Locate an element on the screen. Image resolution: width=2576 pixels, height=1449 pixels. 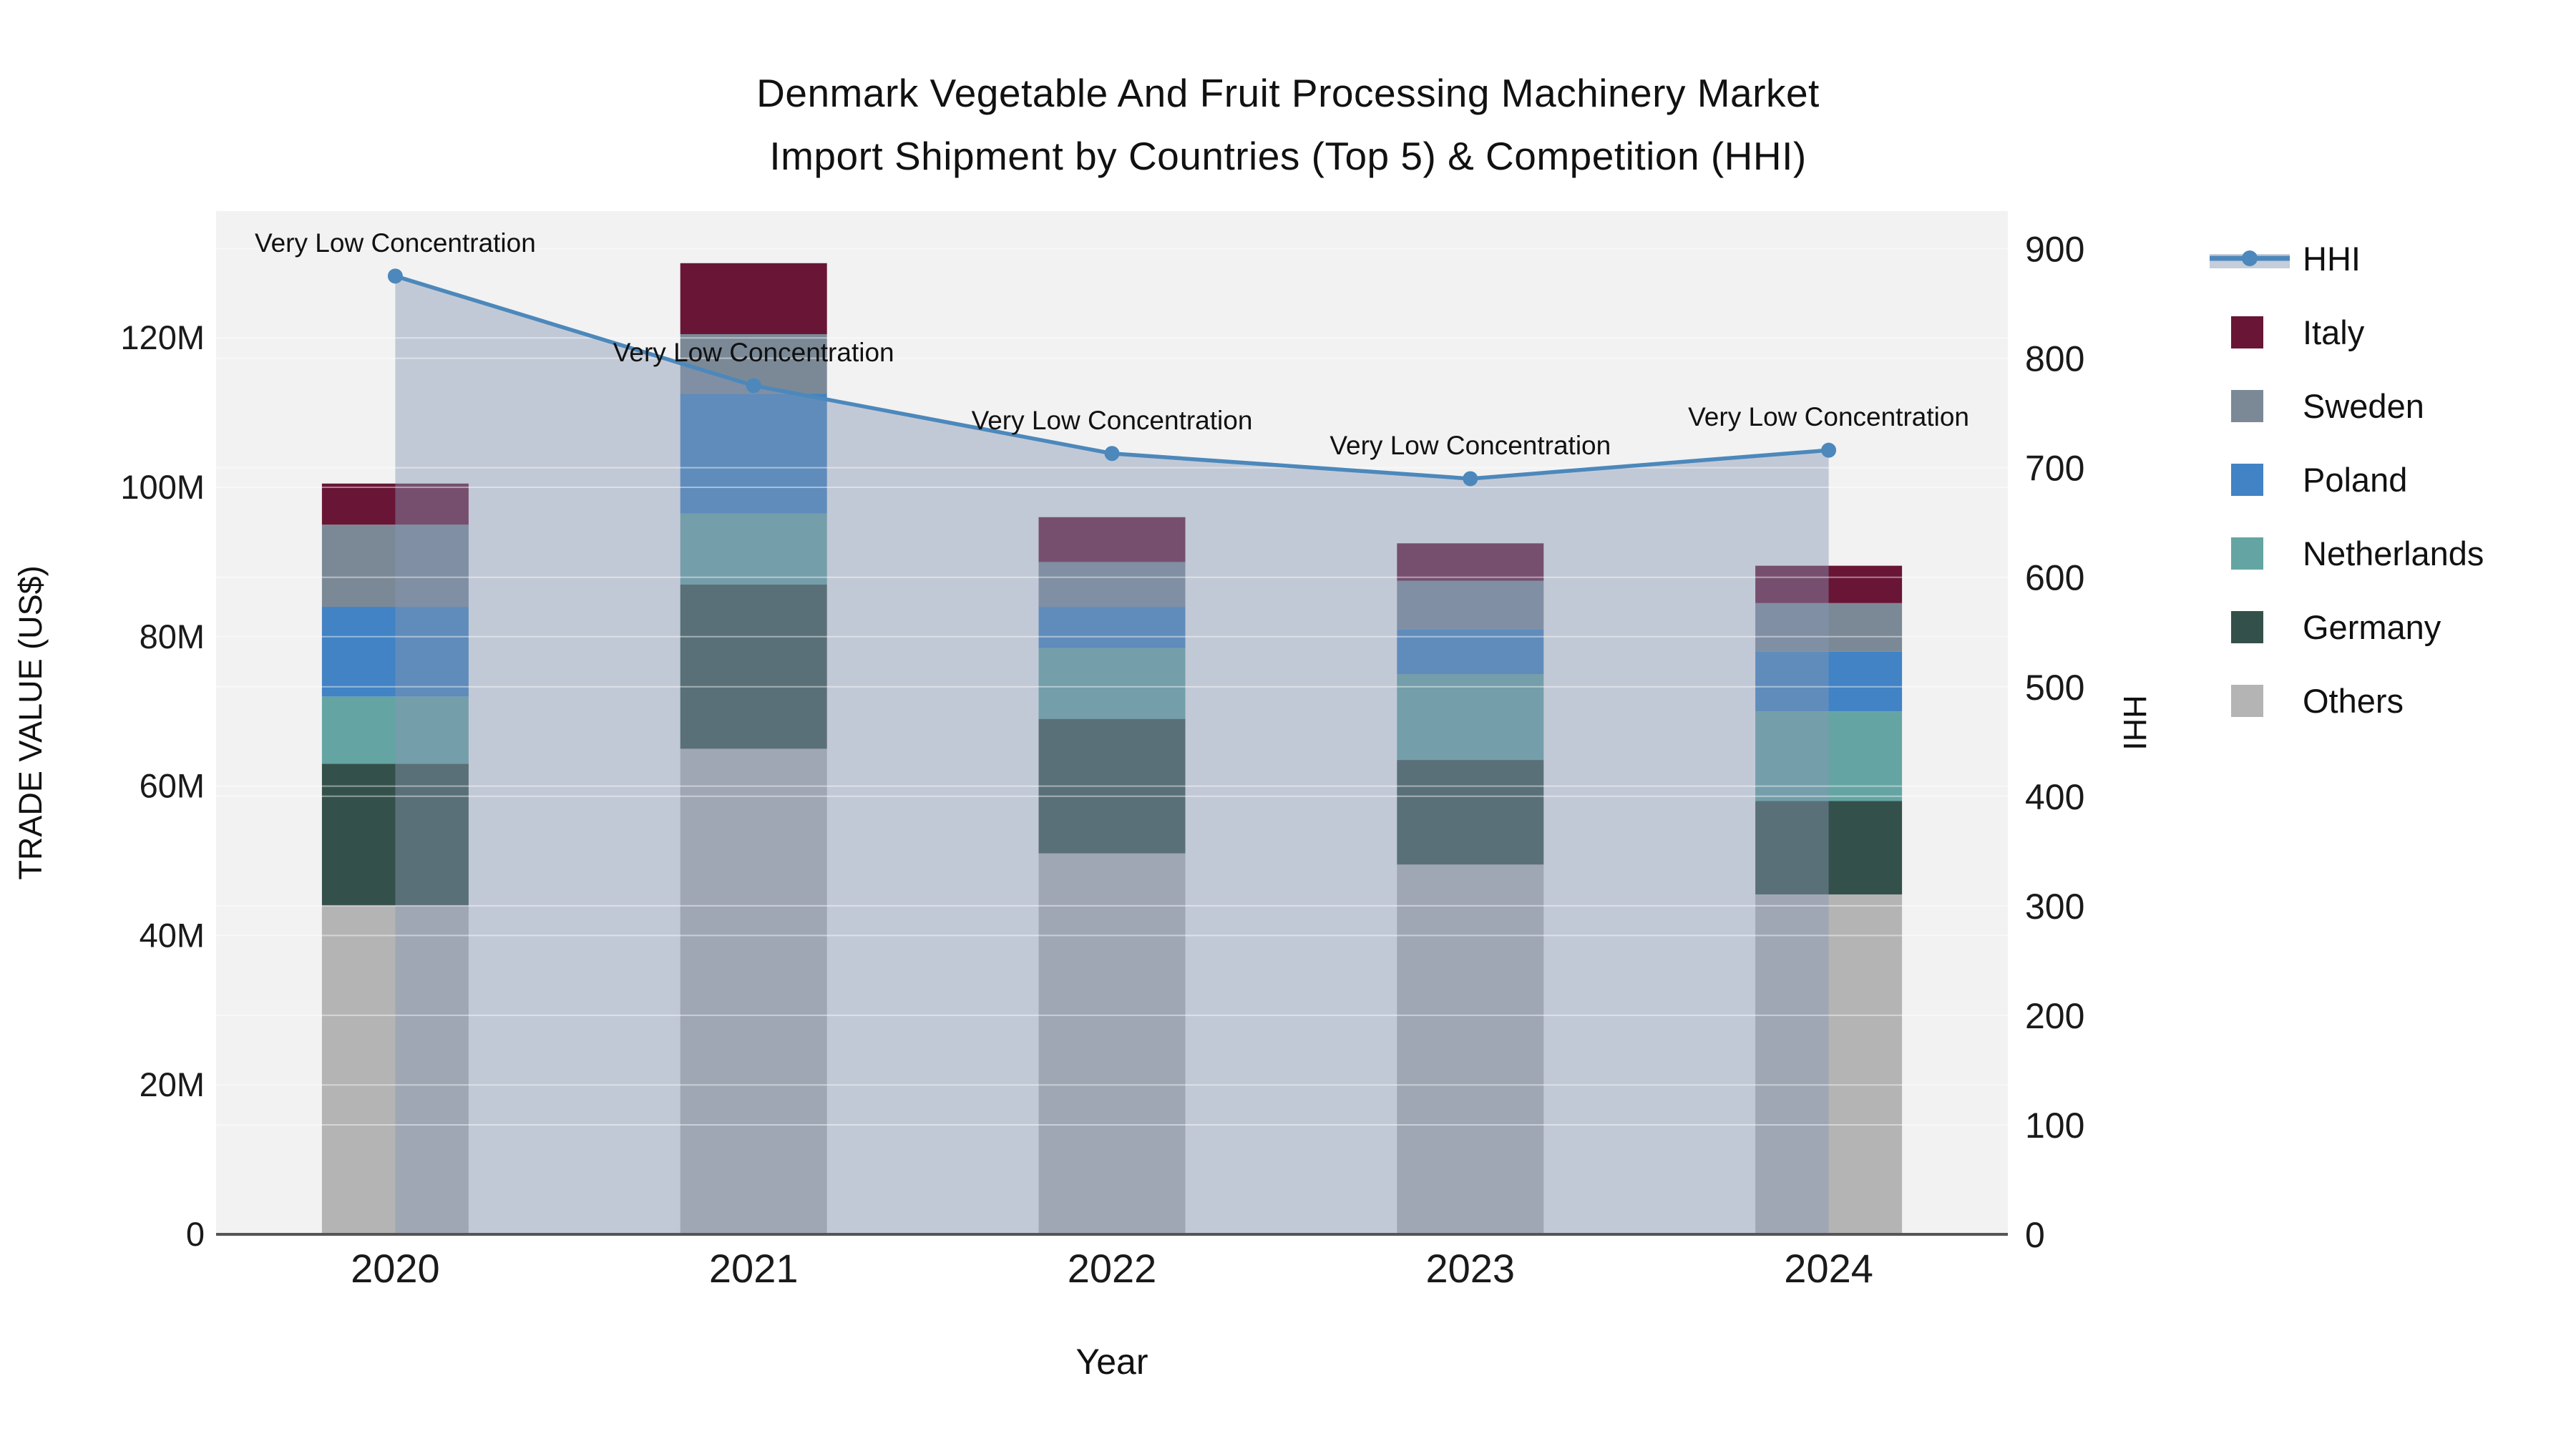
bar-segment-germany-2022 is located at coordinates (1112, 786).